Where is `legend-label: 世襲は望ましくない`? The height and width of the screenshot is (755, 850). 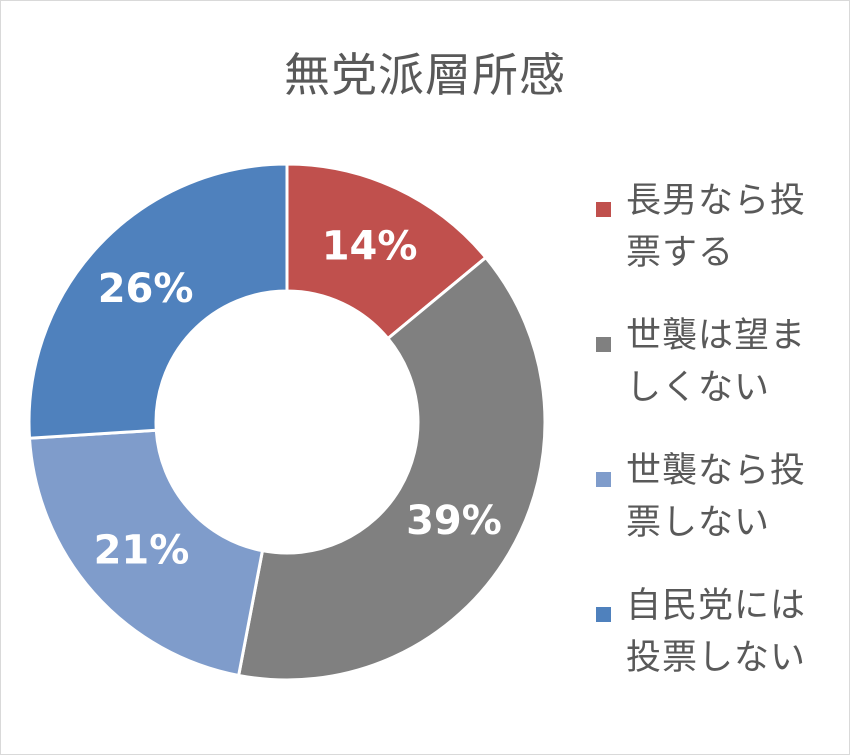
legend-label: 世襲は望ましくない is located at coordinates (716, 362).